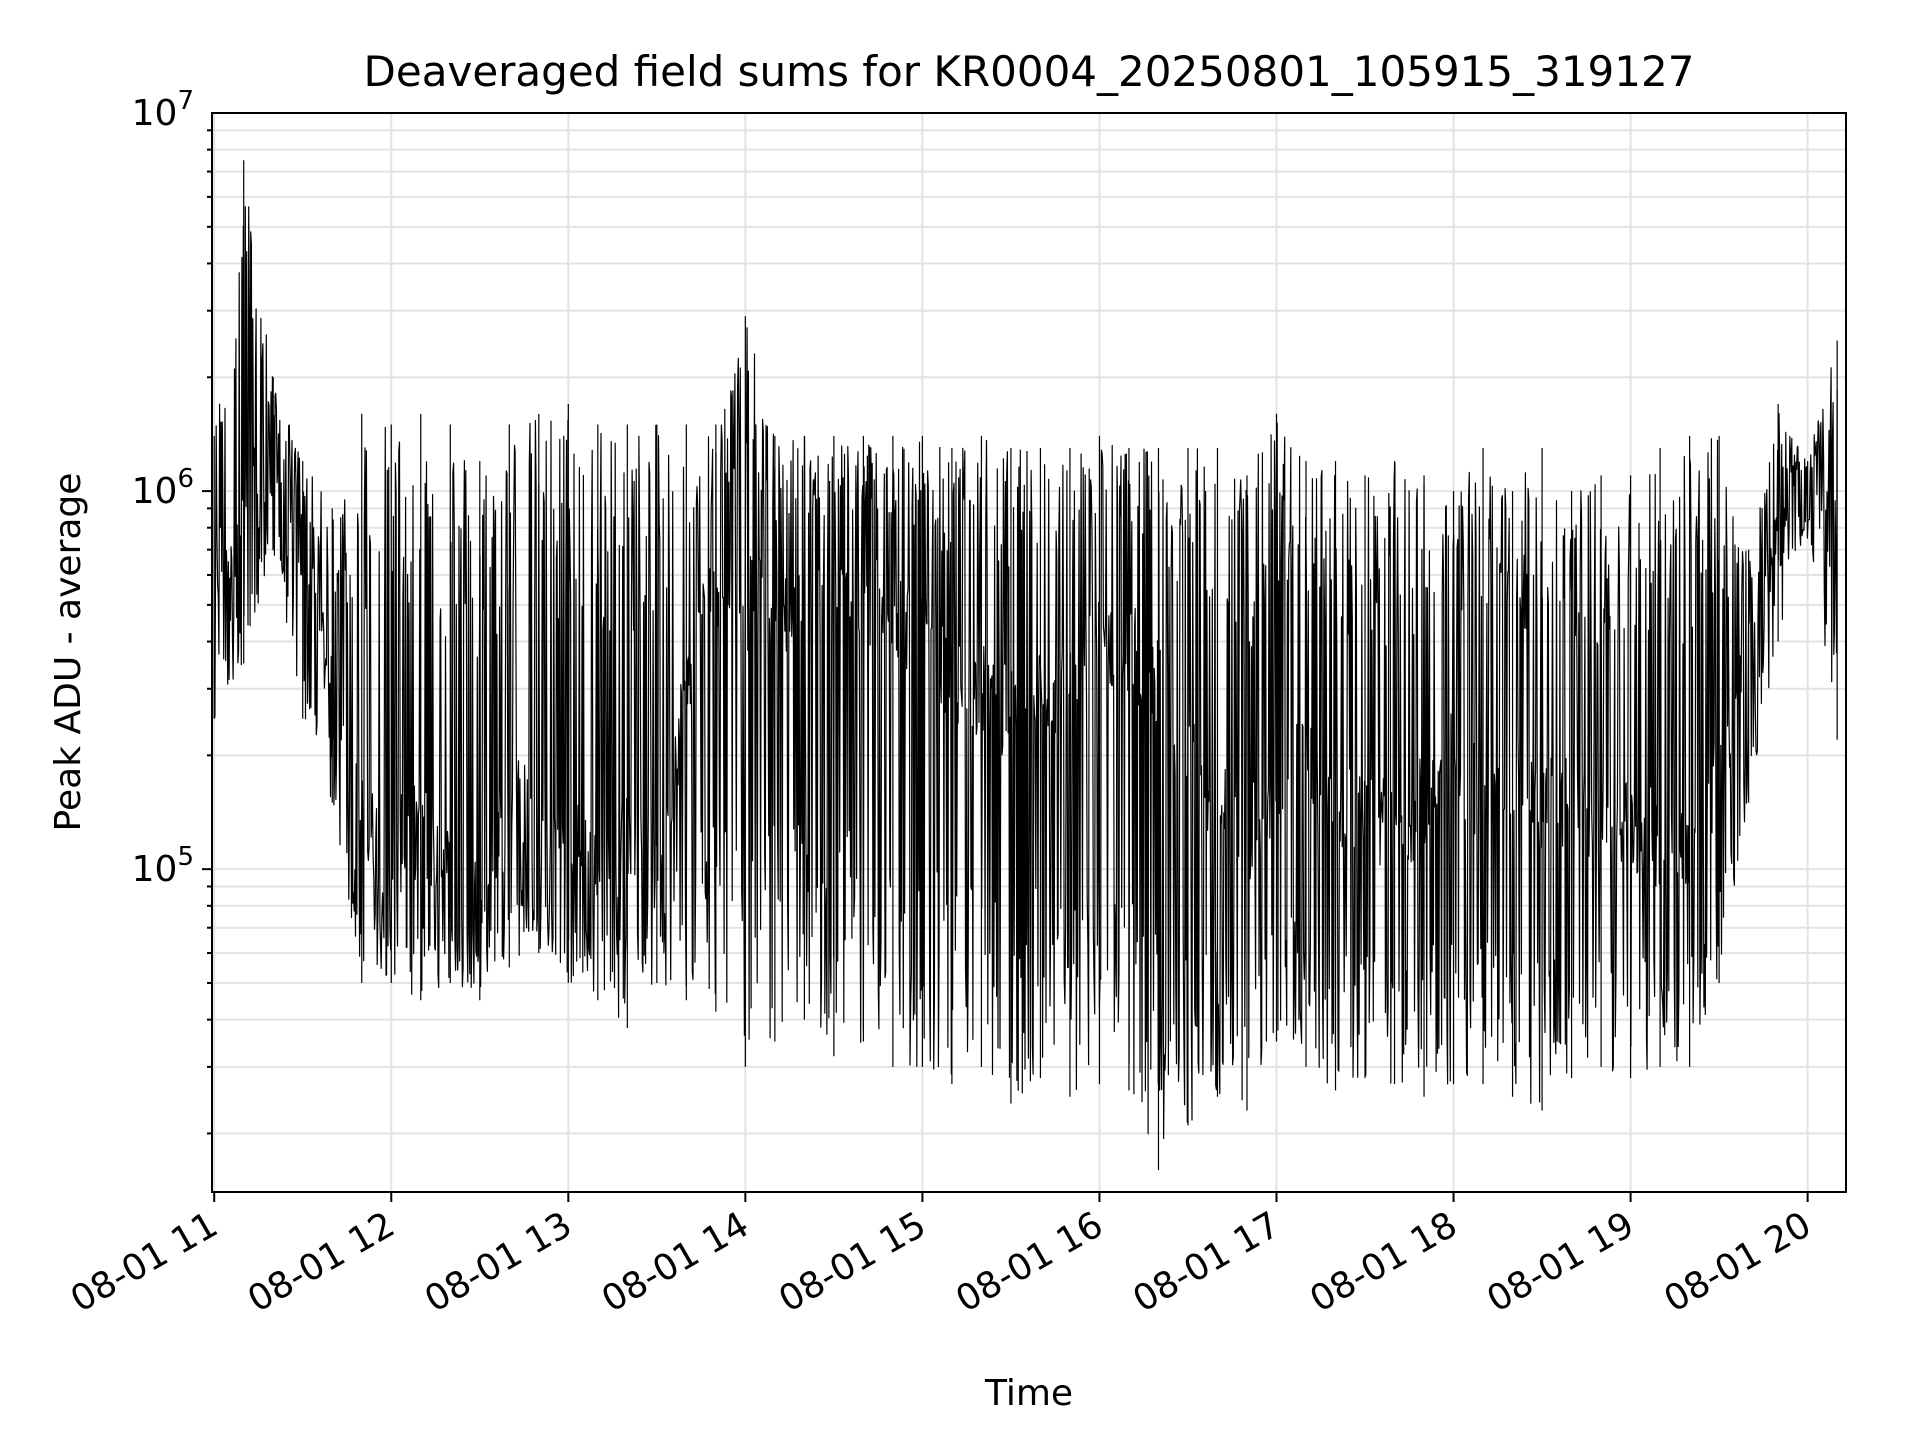 This screenshot has height=1440, width=1920. Describe the element at coordinates (172, 610) in the screenshot. I see `y-axis: 10⁵ 10⁶ 10⁷` at that location.